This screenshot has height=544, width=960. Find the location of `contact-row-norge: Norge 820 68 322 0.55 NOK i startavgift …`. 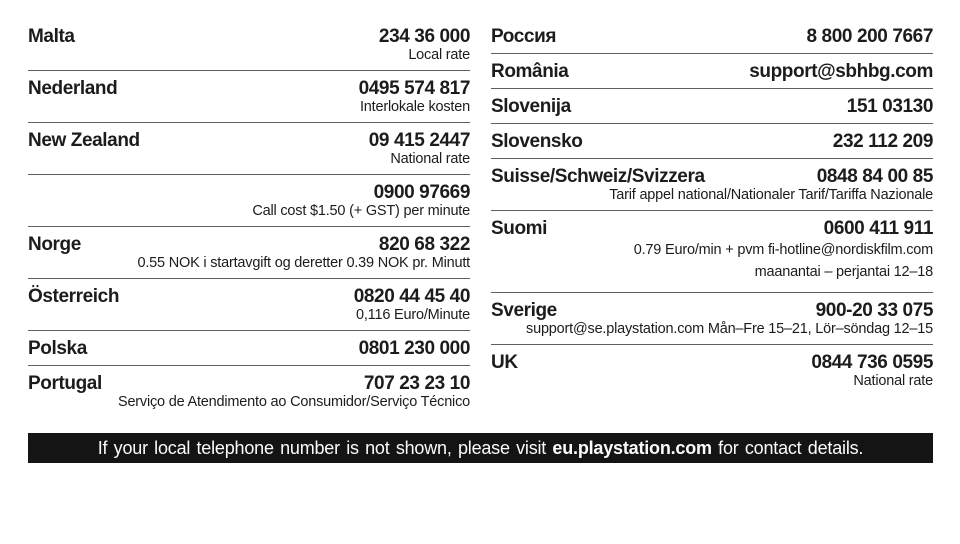

contact-row-norge: Norge 820 68 322 0.55 NOK i startavgift … is located at coordinates (249, 253).